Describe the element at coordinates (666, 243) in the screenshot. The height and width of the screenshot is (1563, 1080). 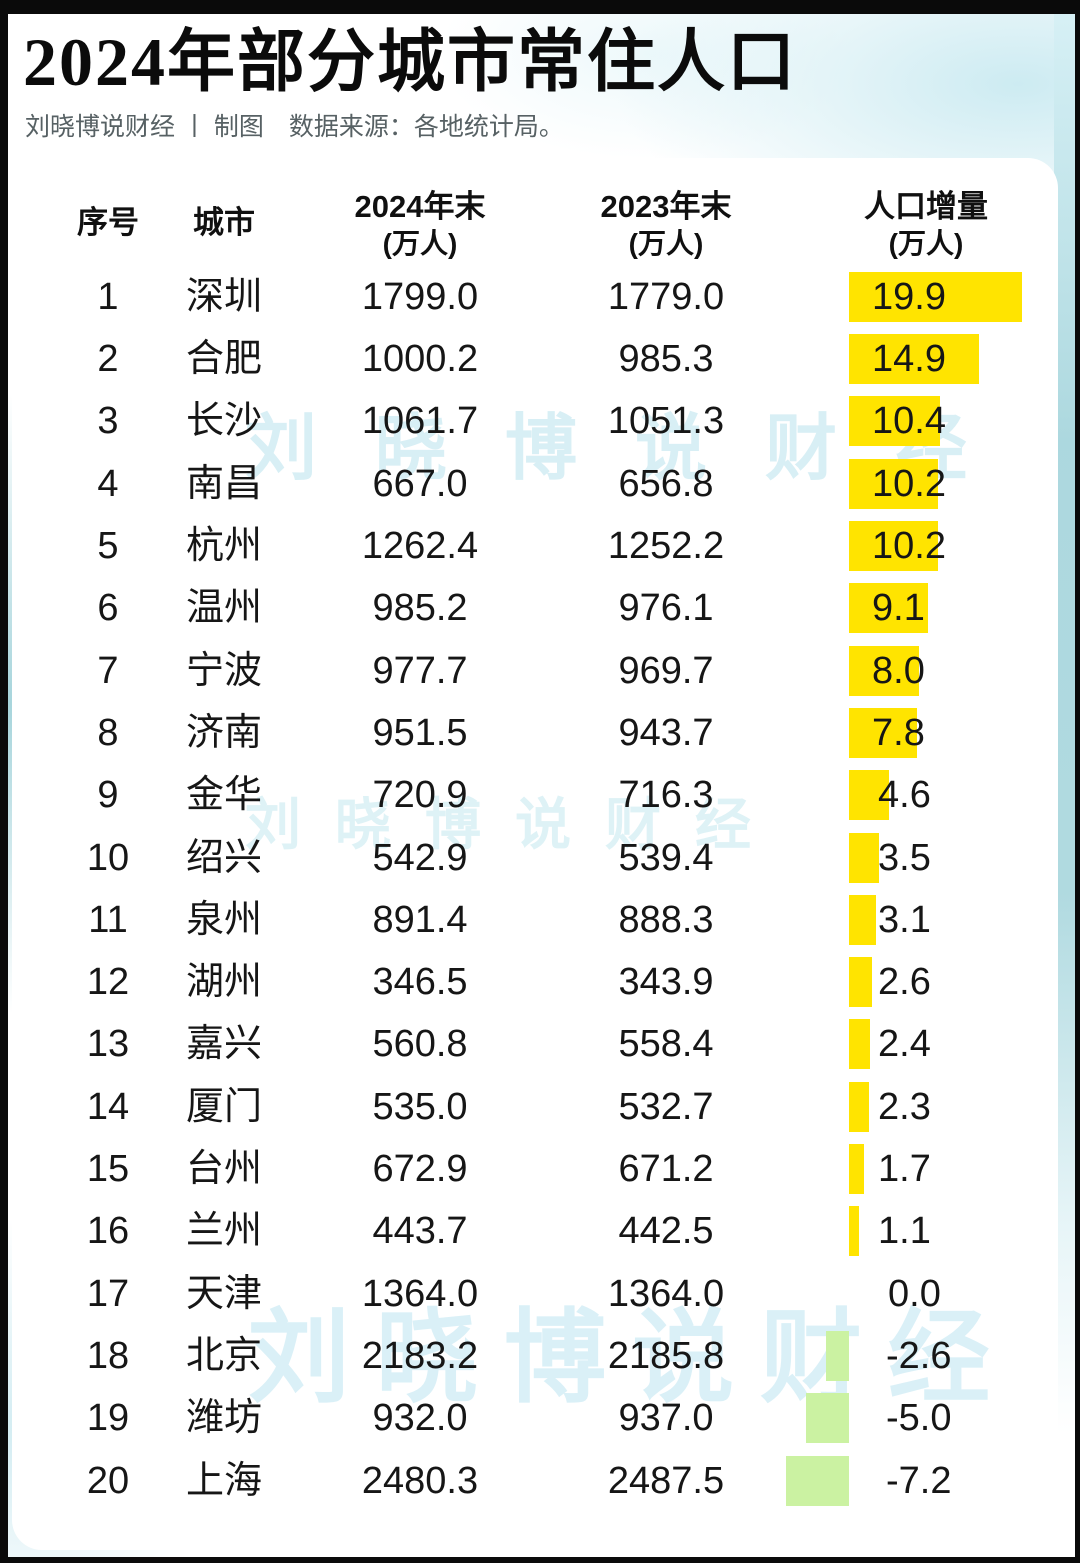
I see `column-header-2023-unit: (万人)` at that location.